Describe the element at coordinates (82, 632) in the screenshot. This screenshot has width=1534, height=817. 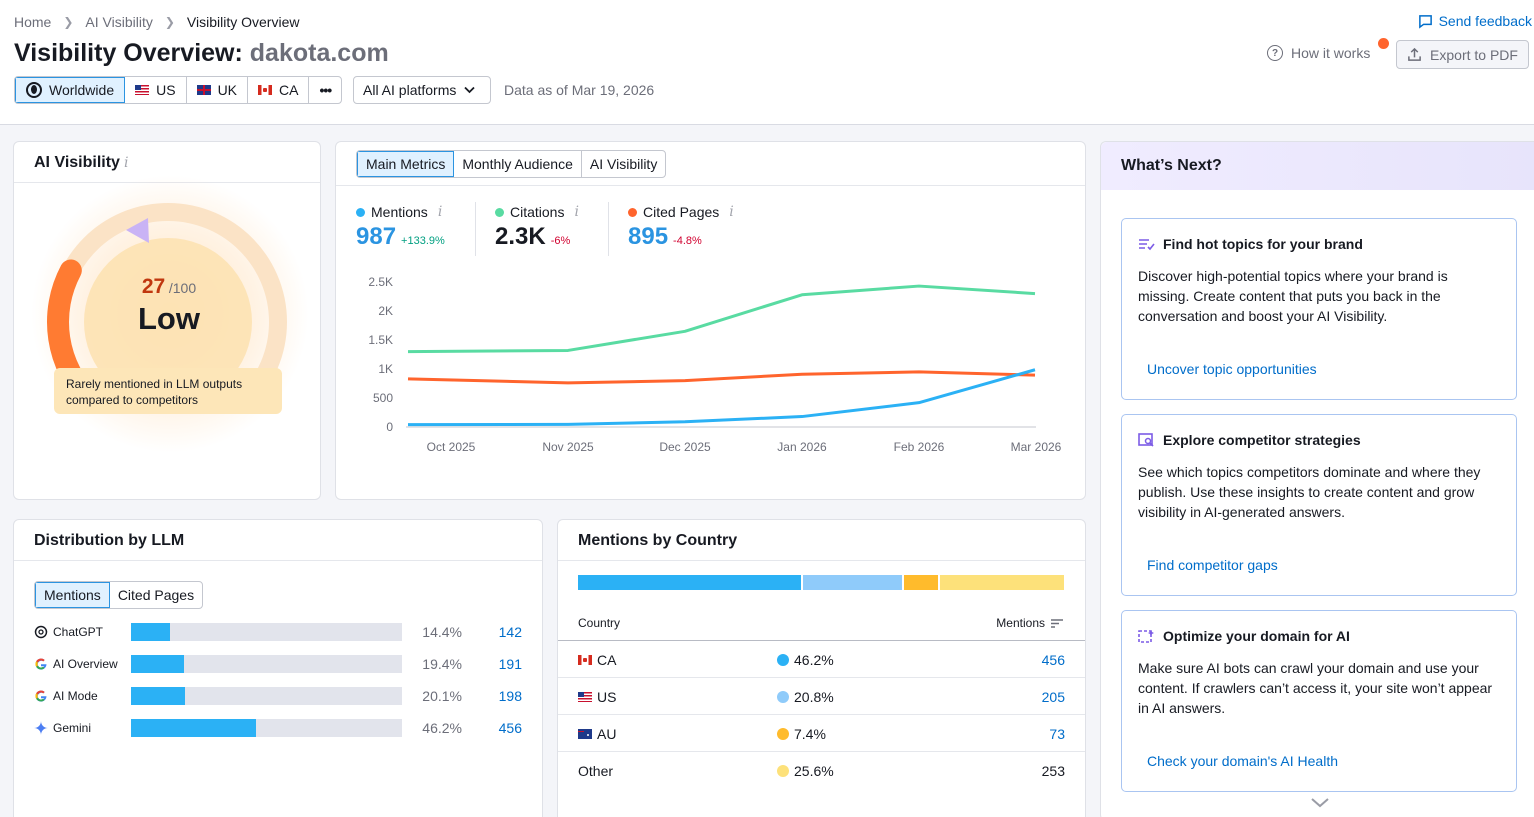
I see `llm-name: ChatGPT` at that location.